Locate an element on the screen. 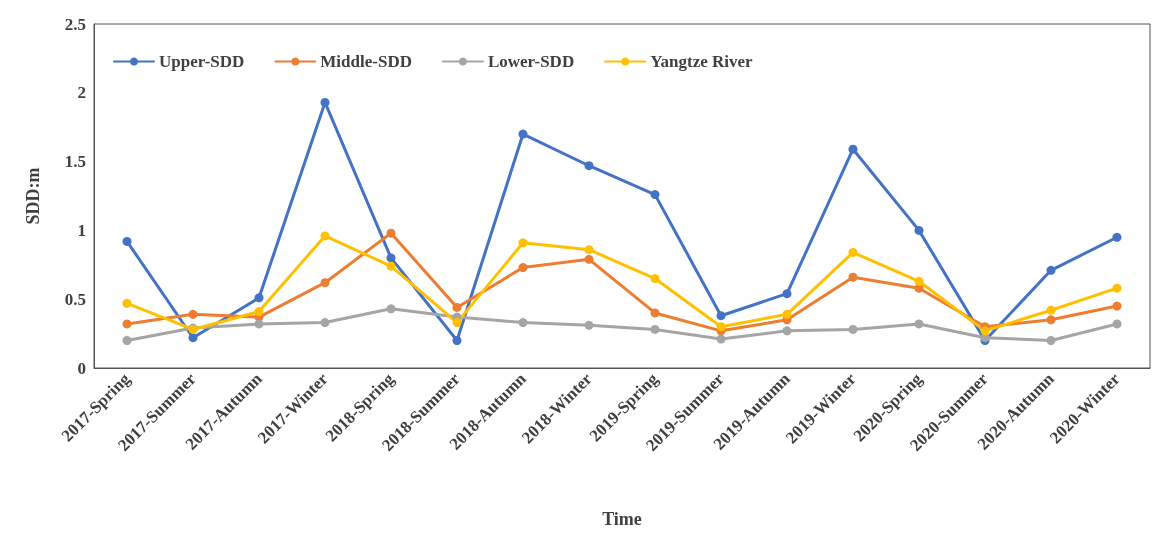  y-tick-label: 2.5 is located at coordinates (75, 24).